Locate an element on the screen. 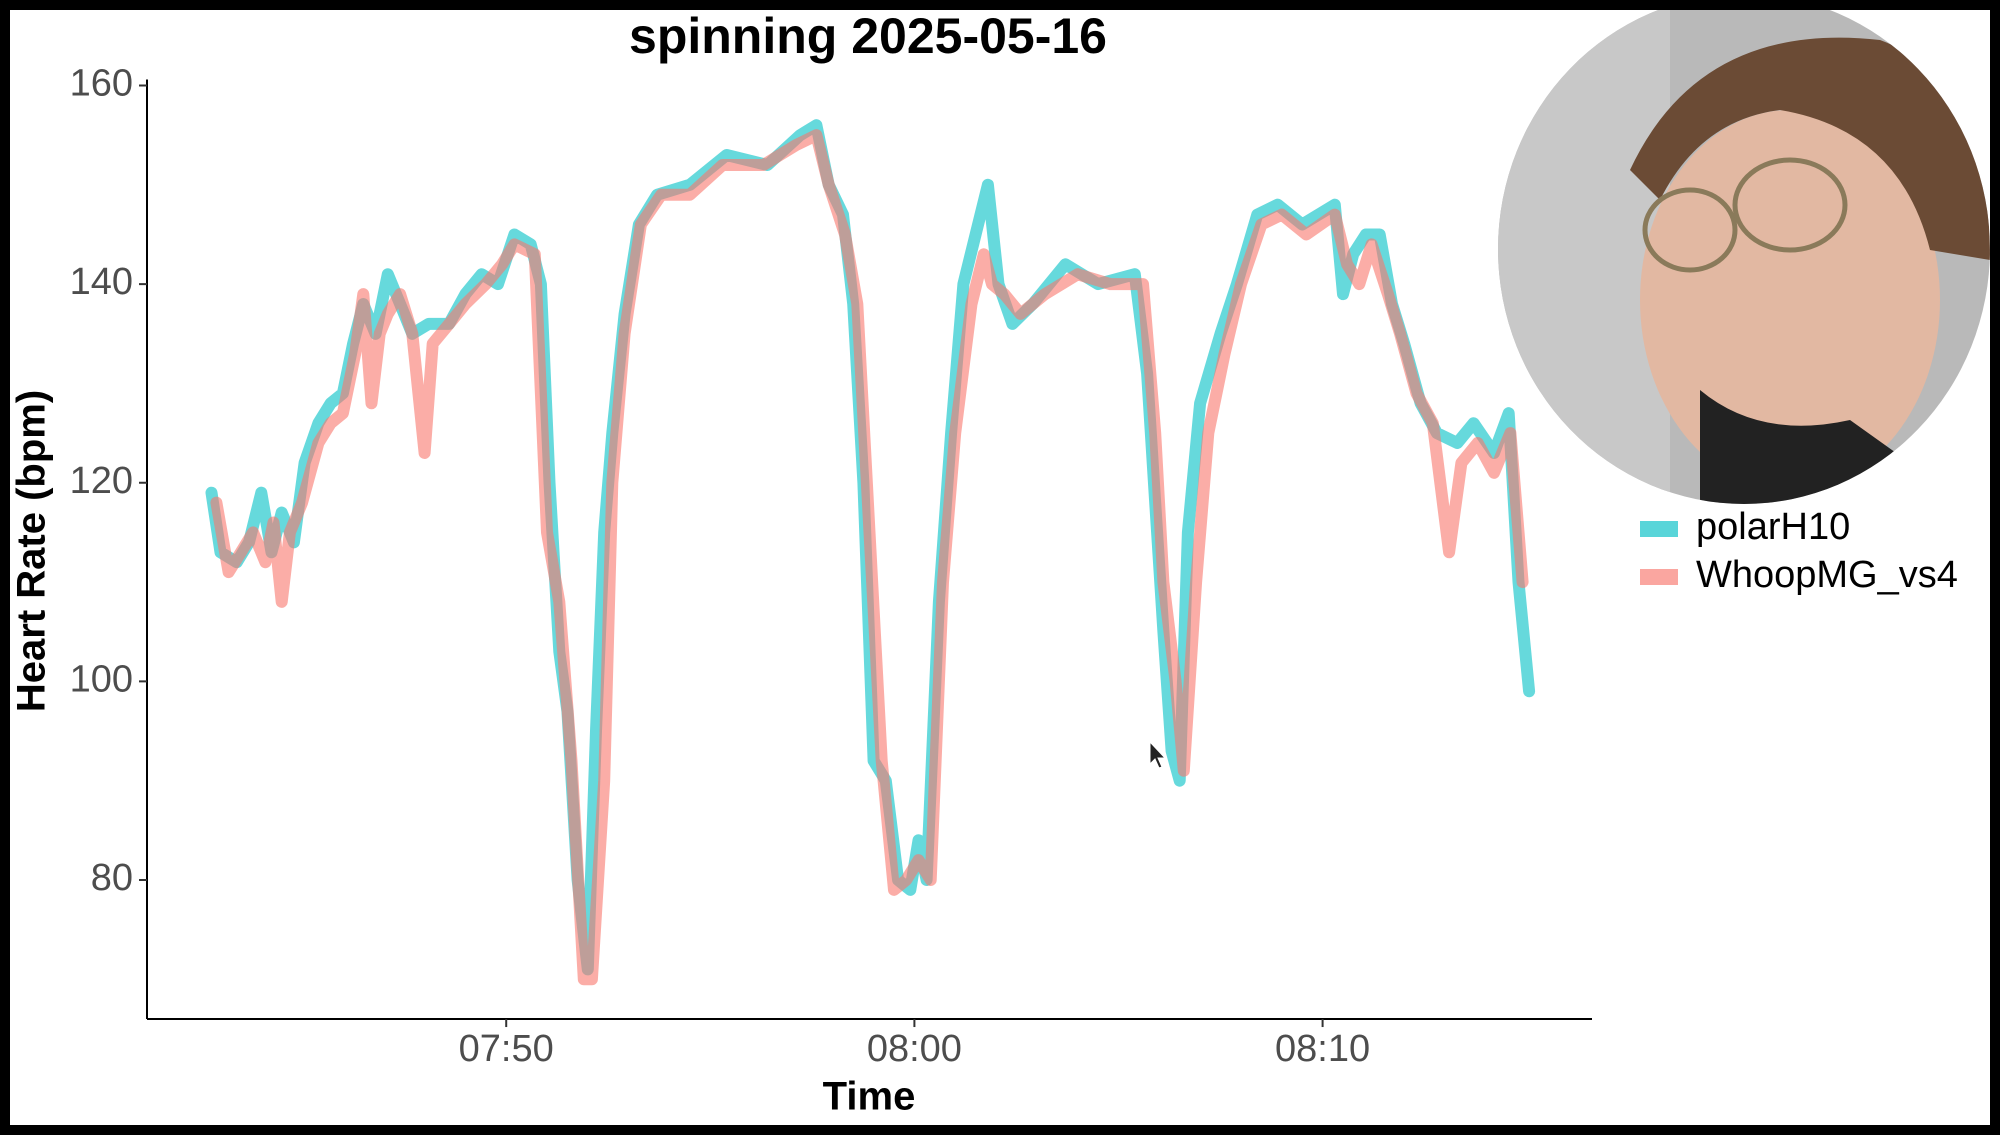 The image size is (2000, 1135). x-tick-label: 07:50 is located at coordinates (506, 1049).